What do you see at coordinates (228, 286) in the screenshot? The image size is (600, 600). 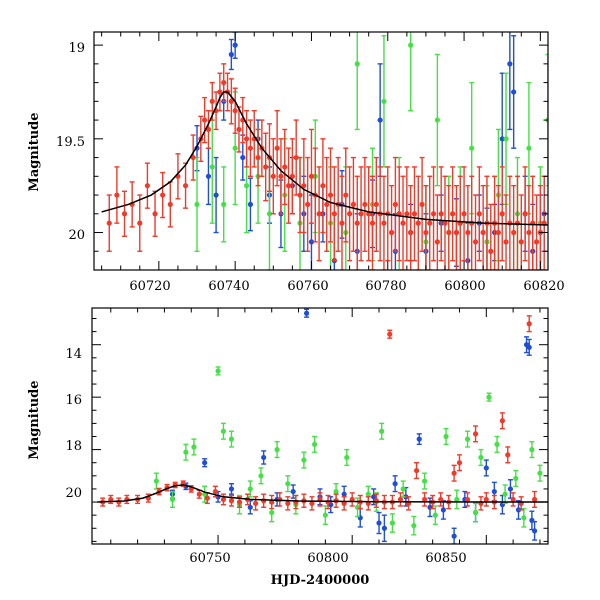 I see `top-xtick-label-60740: 60740` at bounding box center [228, 286].